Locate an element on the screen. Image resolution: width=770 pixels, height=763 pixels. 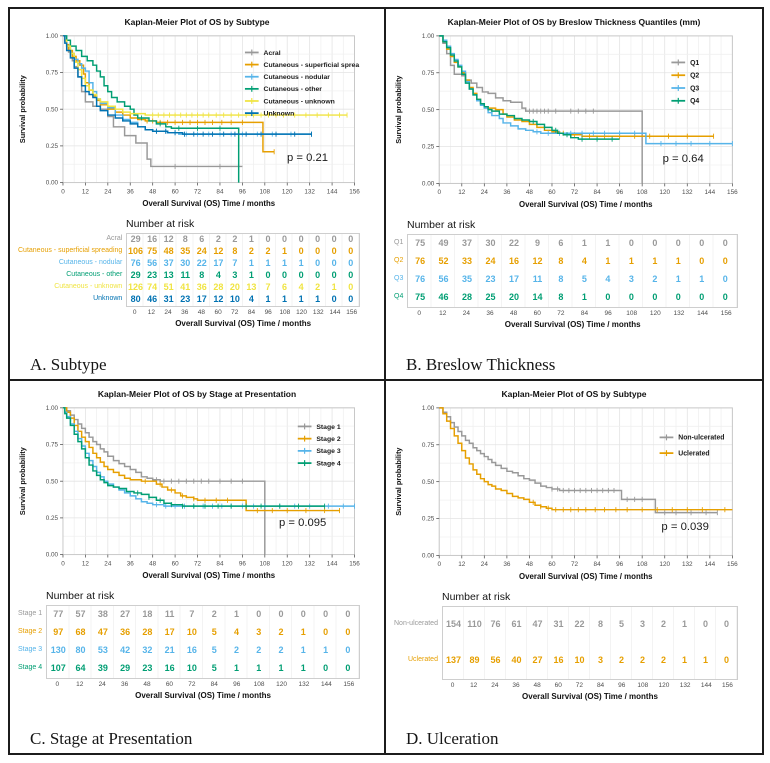
risk-count: 53 is located at coordinates (102, 651).